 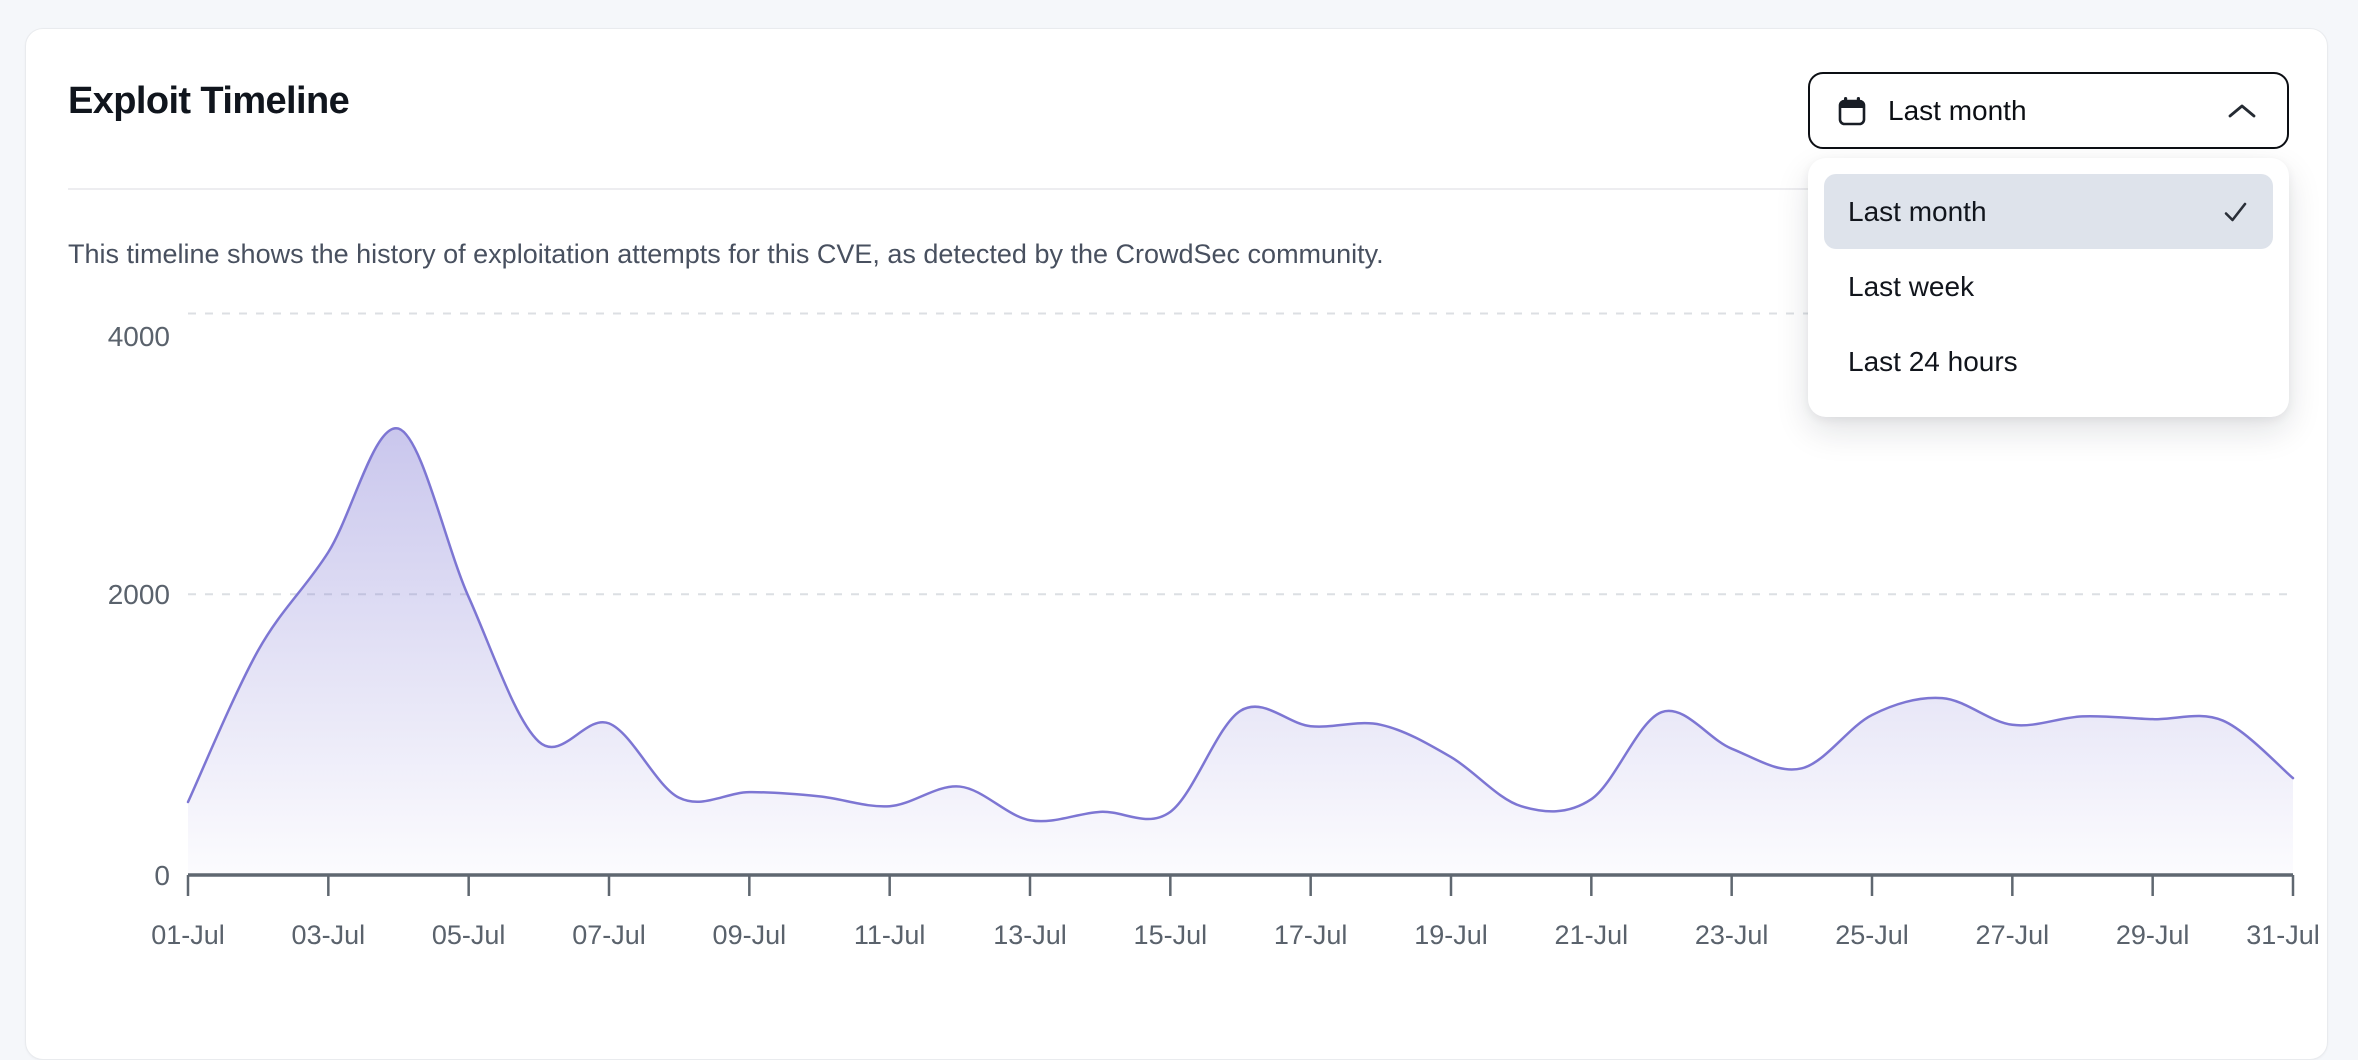 I want to click on y-axis-label: 2000, so click(x=139, y=594).